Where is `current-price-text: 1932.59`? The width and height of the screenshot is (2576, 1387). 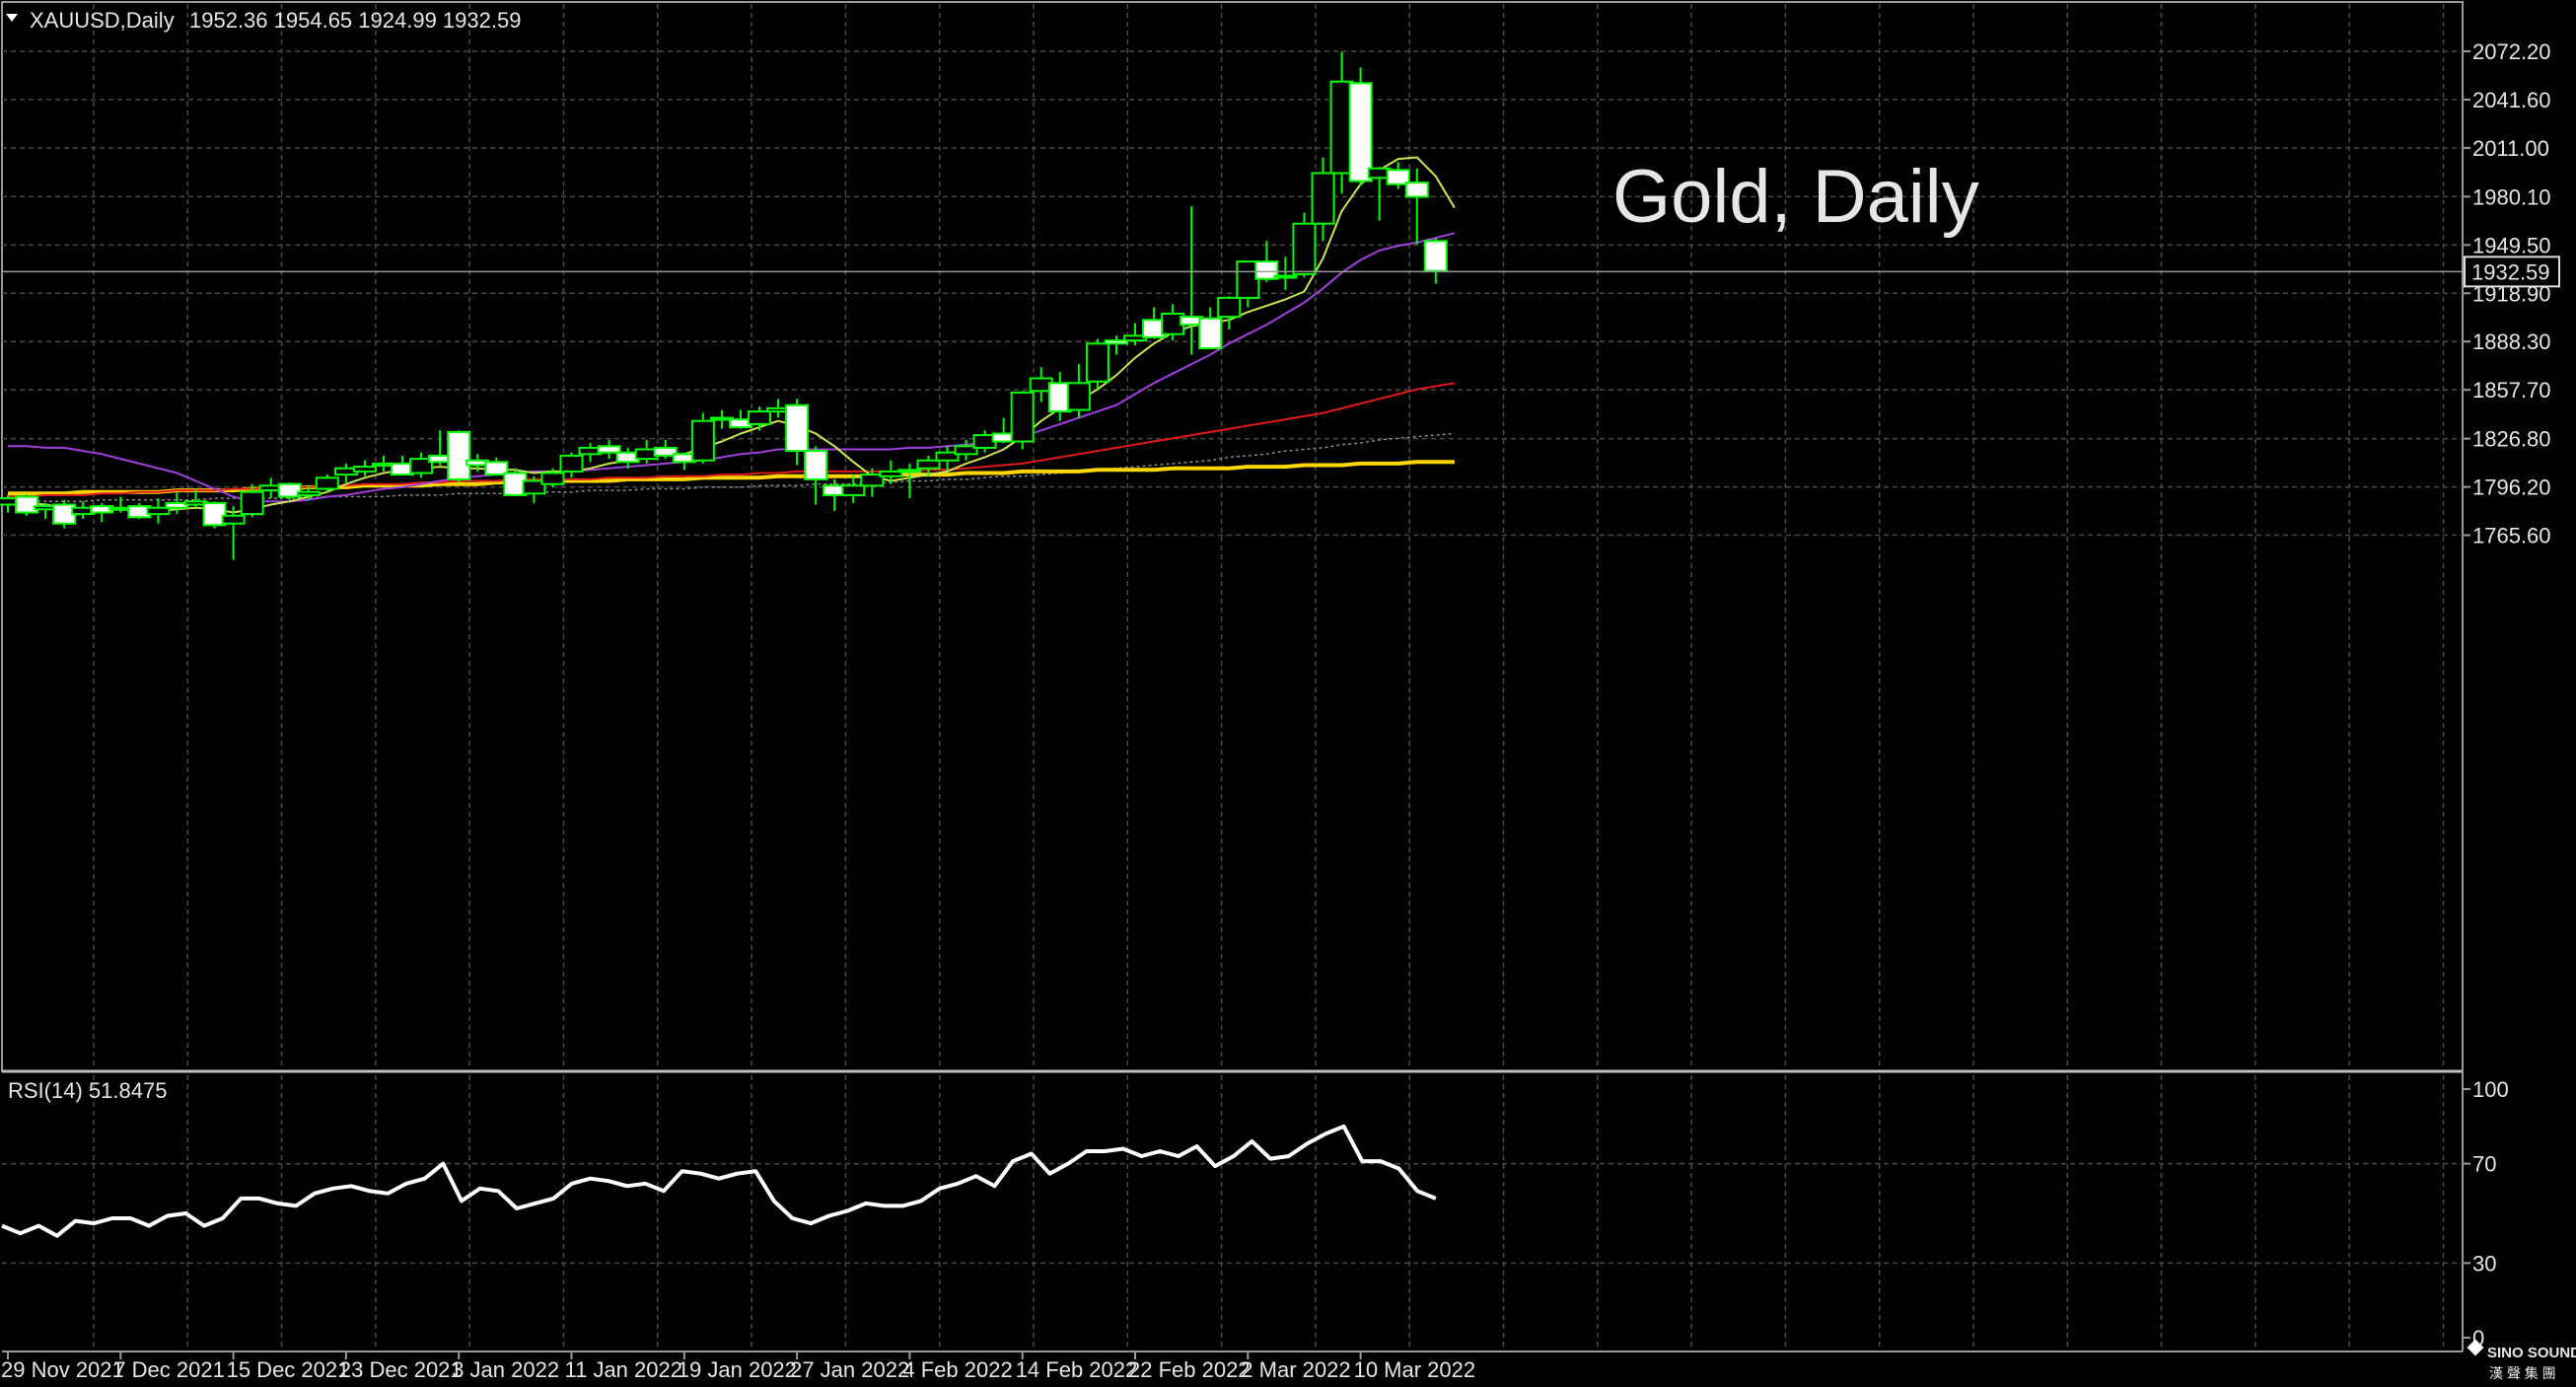 current-price-text: 1932.59 is located at coordinates (2511, 271).